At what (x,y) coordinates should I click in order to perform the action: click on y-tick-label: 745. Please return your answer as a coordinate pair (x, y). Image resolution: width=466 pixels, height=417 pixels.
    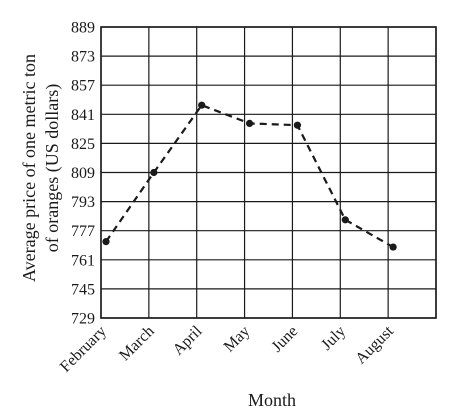
    Looking at the image, I should click on (83, 289).